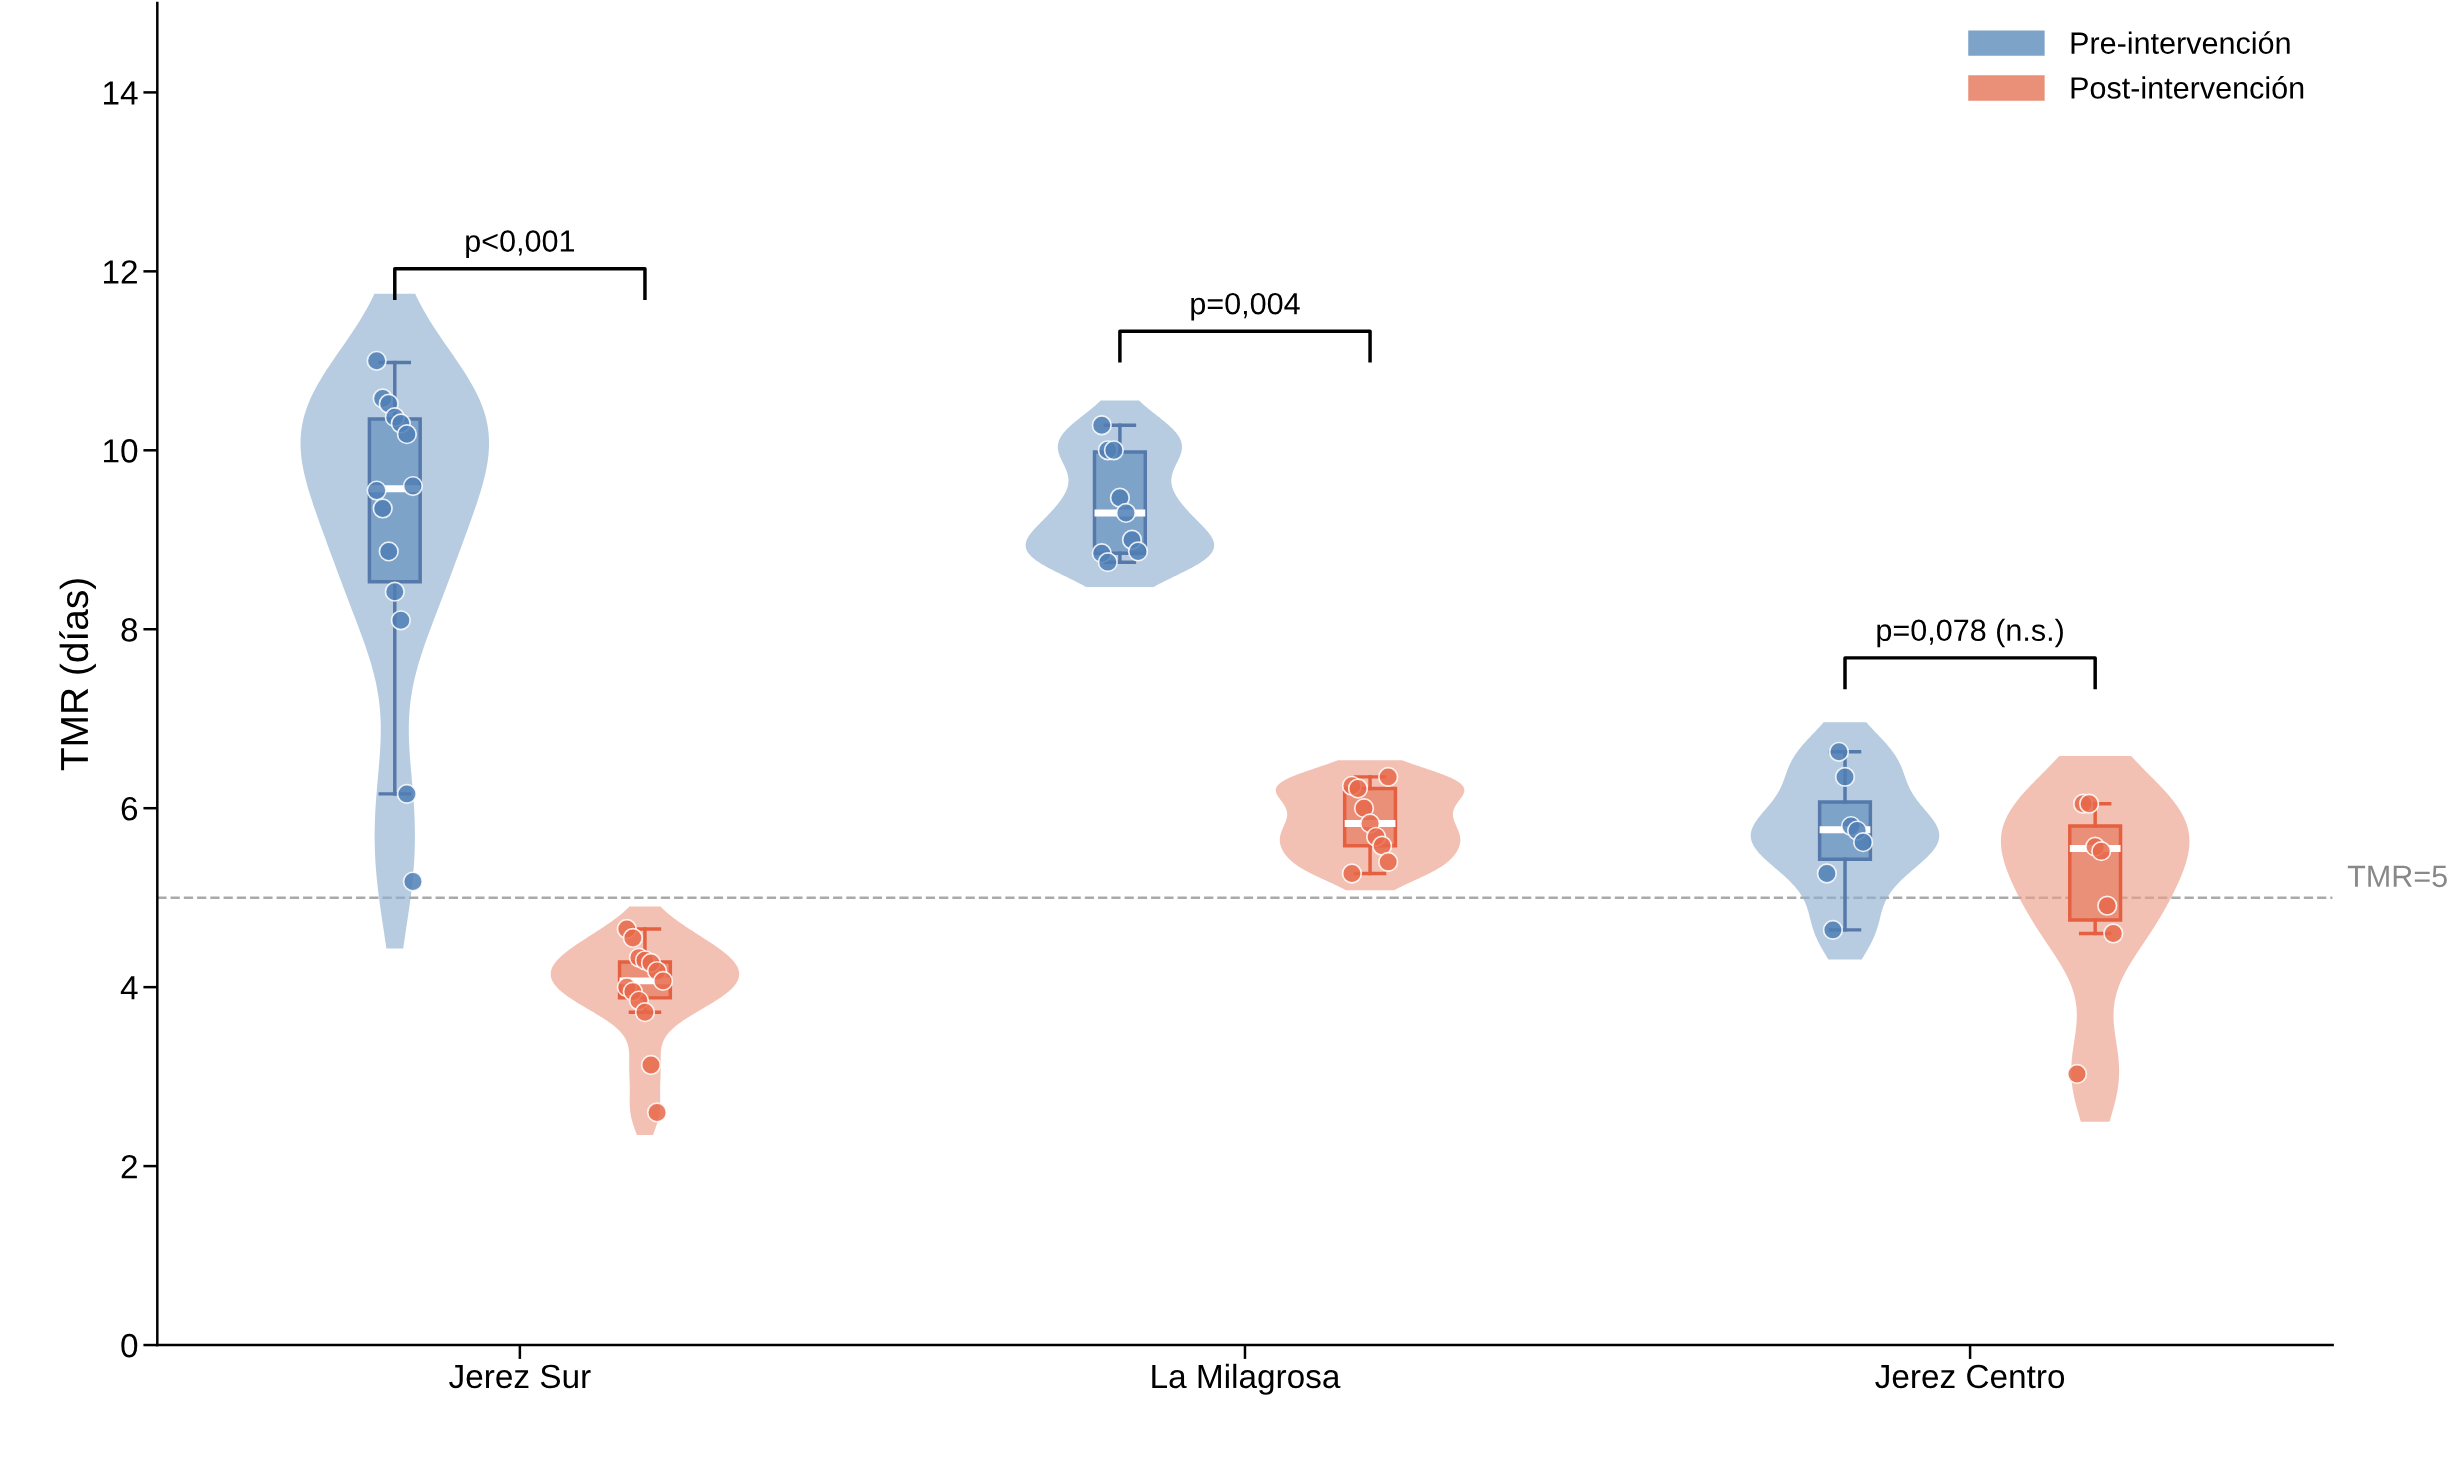 Image resolution: width=2458 pixels, height=1462 pixels. Describe the element at coordinates (129, 809) in the screenshot. I see `y-tick-label: 6` at that location.